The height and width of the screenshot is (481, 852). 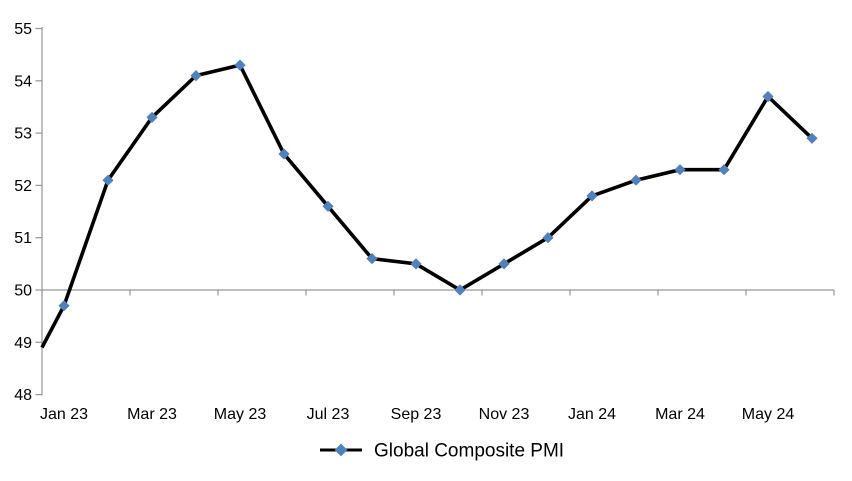 What do you see at coordinates (23, 29) in the screenshot?
I see `y-tick-label: 55` at bounding box center [23, 29].